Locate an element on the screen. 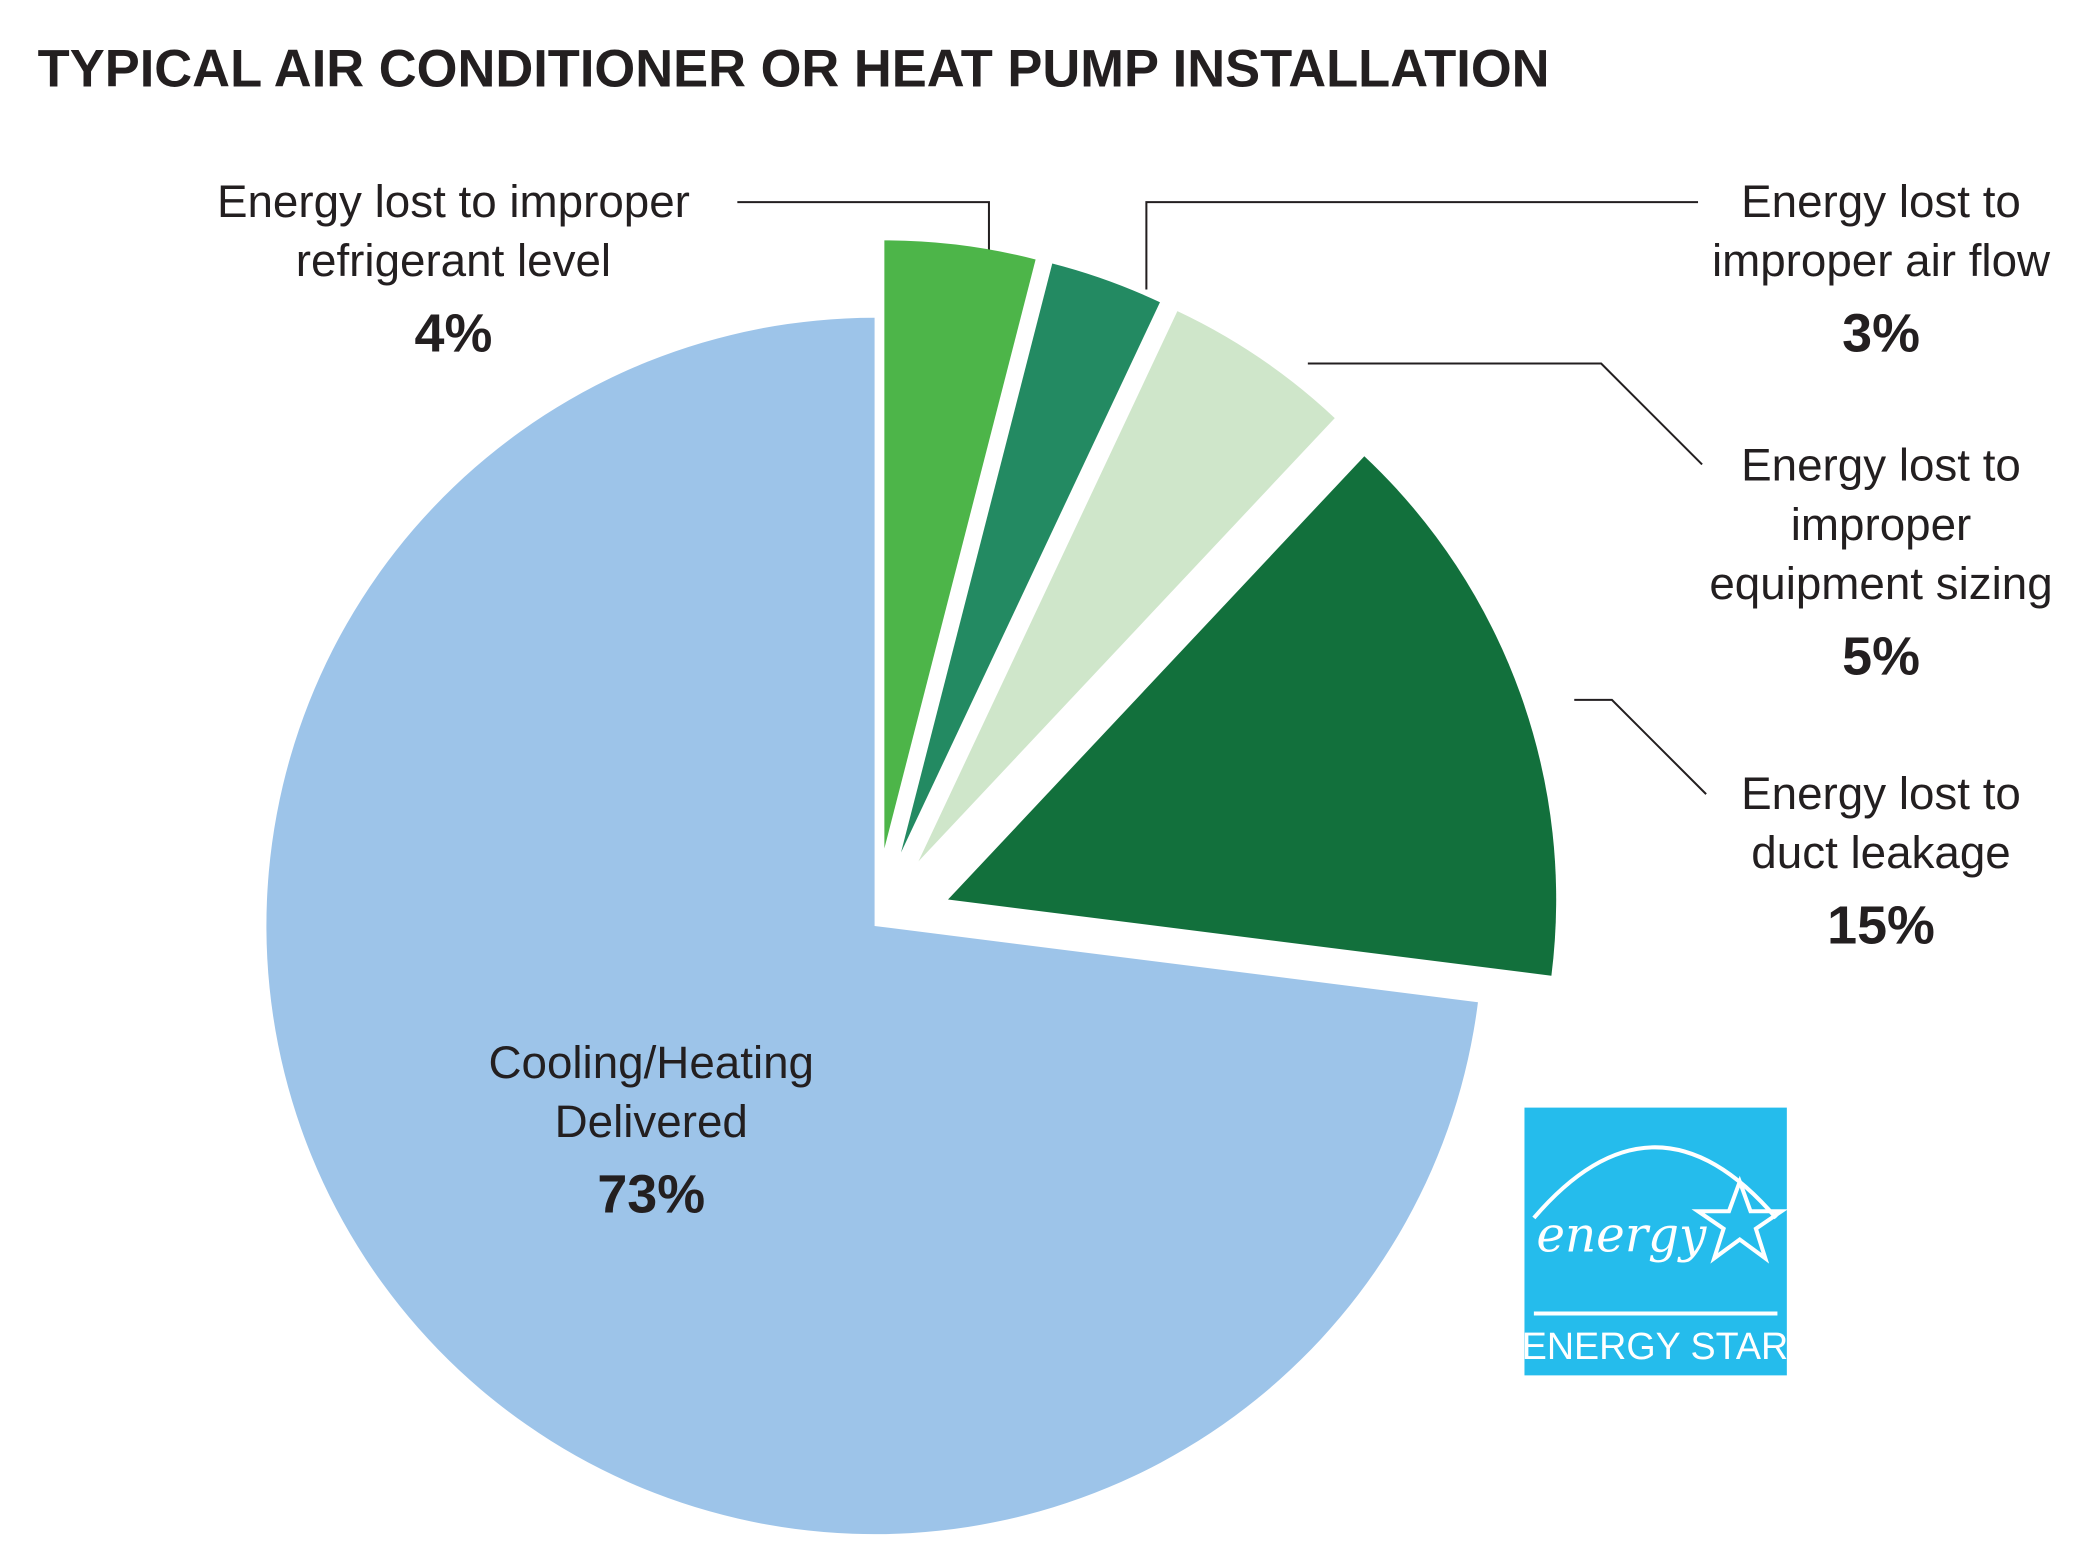  slice-label-box: Cooling/Heating Delivered is located at coordinates (651, 1092).